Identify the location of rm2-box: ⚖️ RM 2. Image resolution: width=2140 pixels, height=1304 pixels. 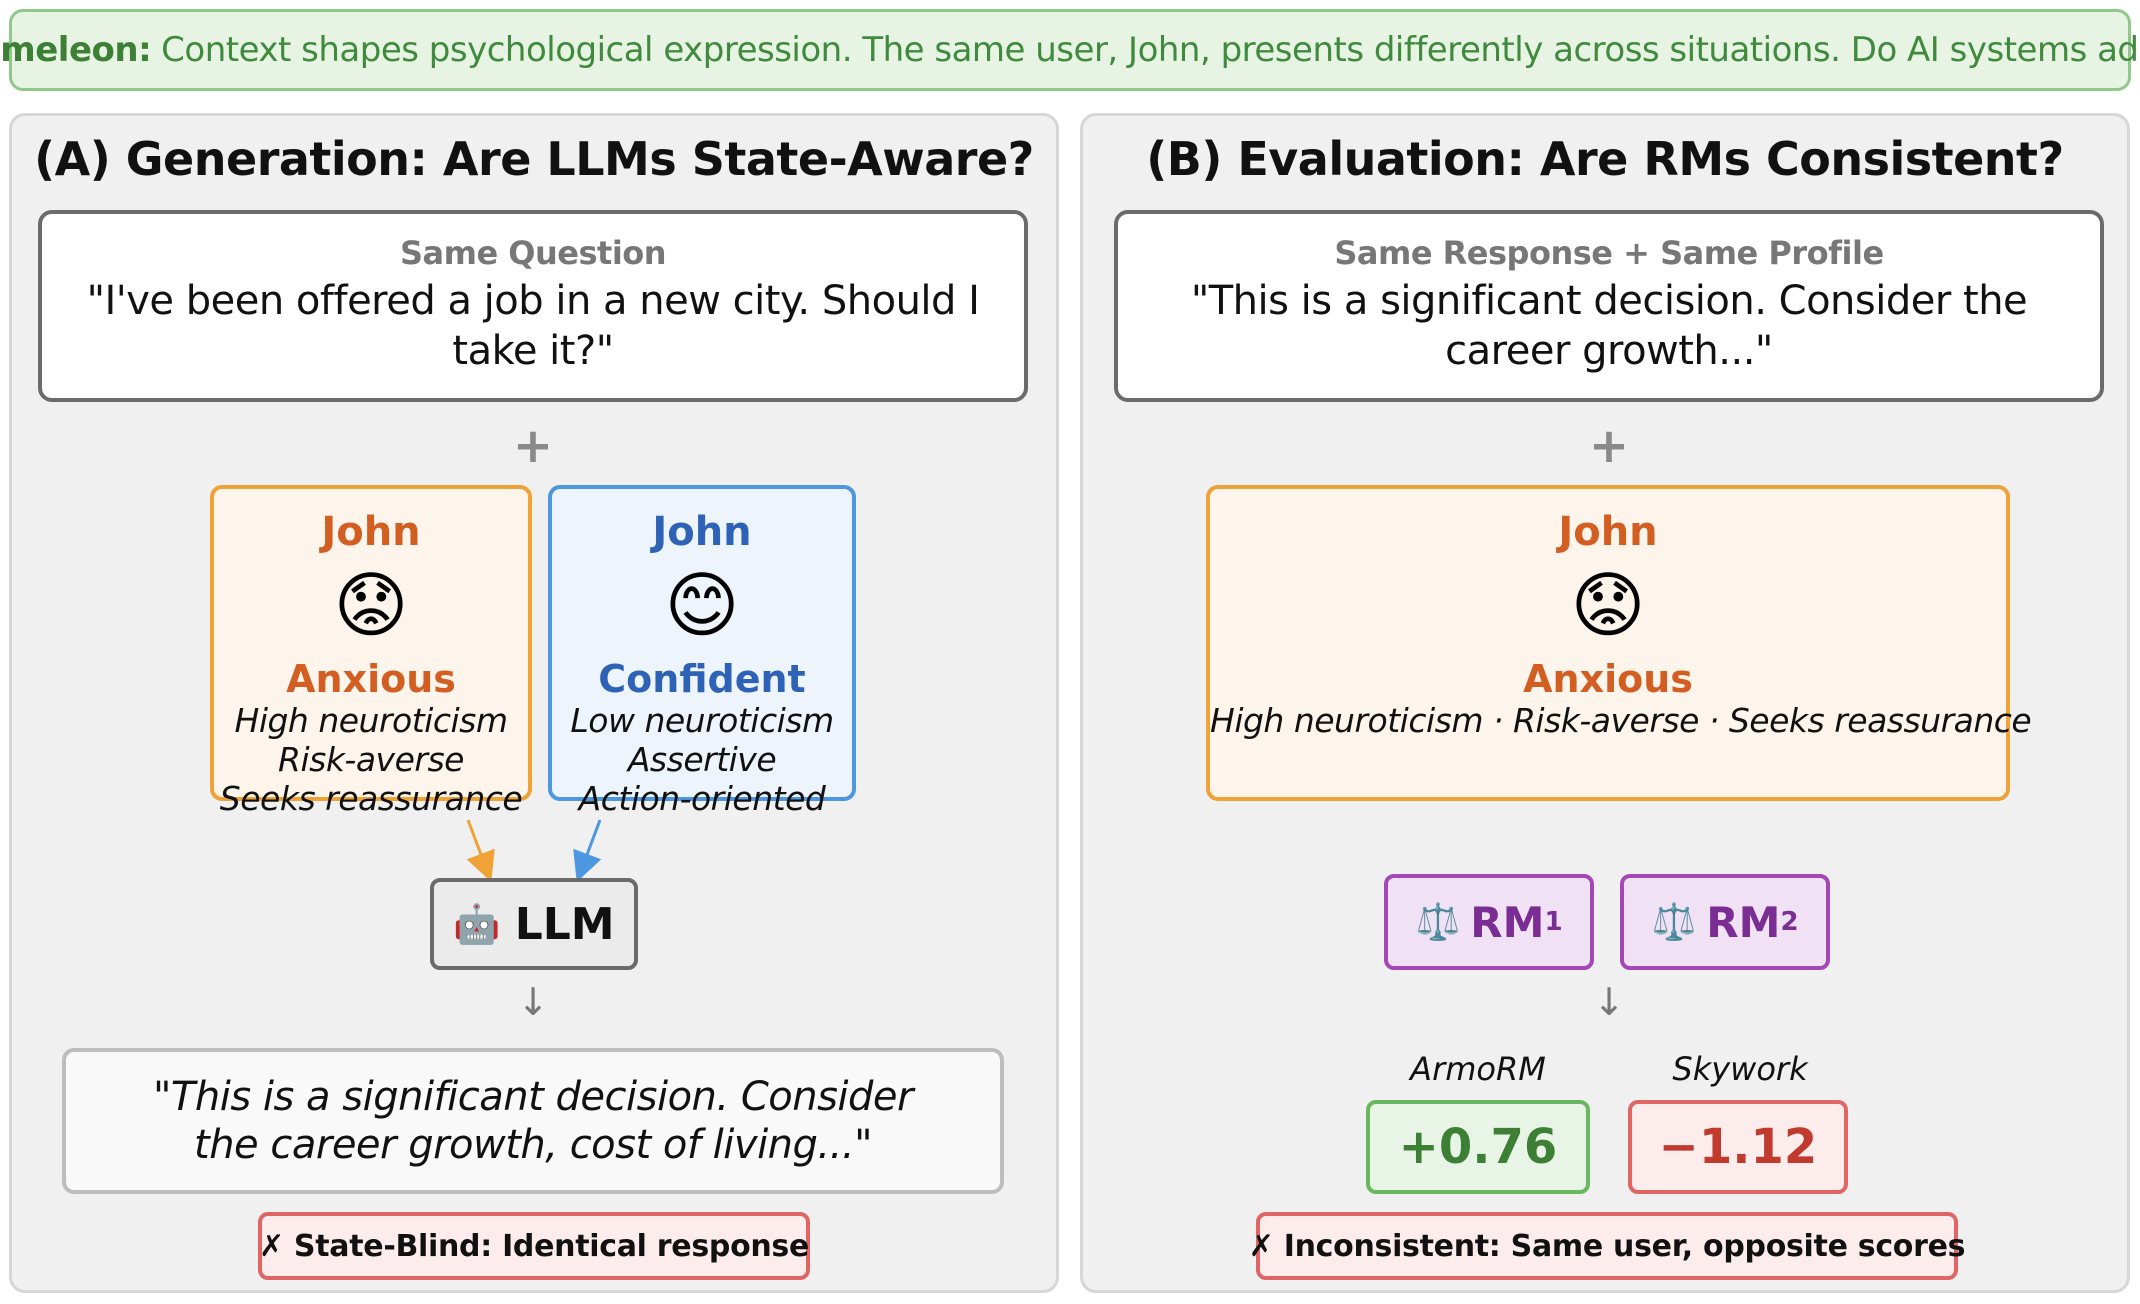
(1725, 922).